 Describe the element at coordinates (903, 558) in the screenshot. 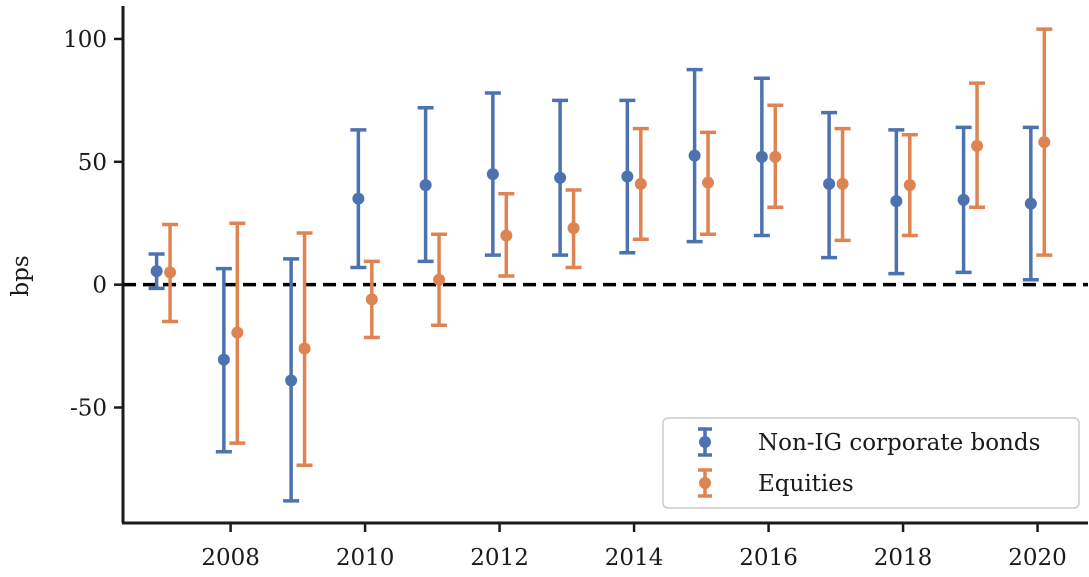

I see `x-tick-label: 2018` at that location.